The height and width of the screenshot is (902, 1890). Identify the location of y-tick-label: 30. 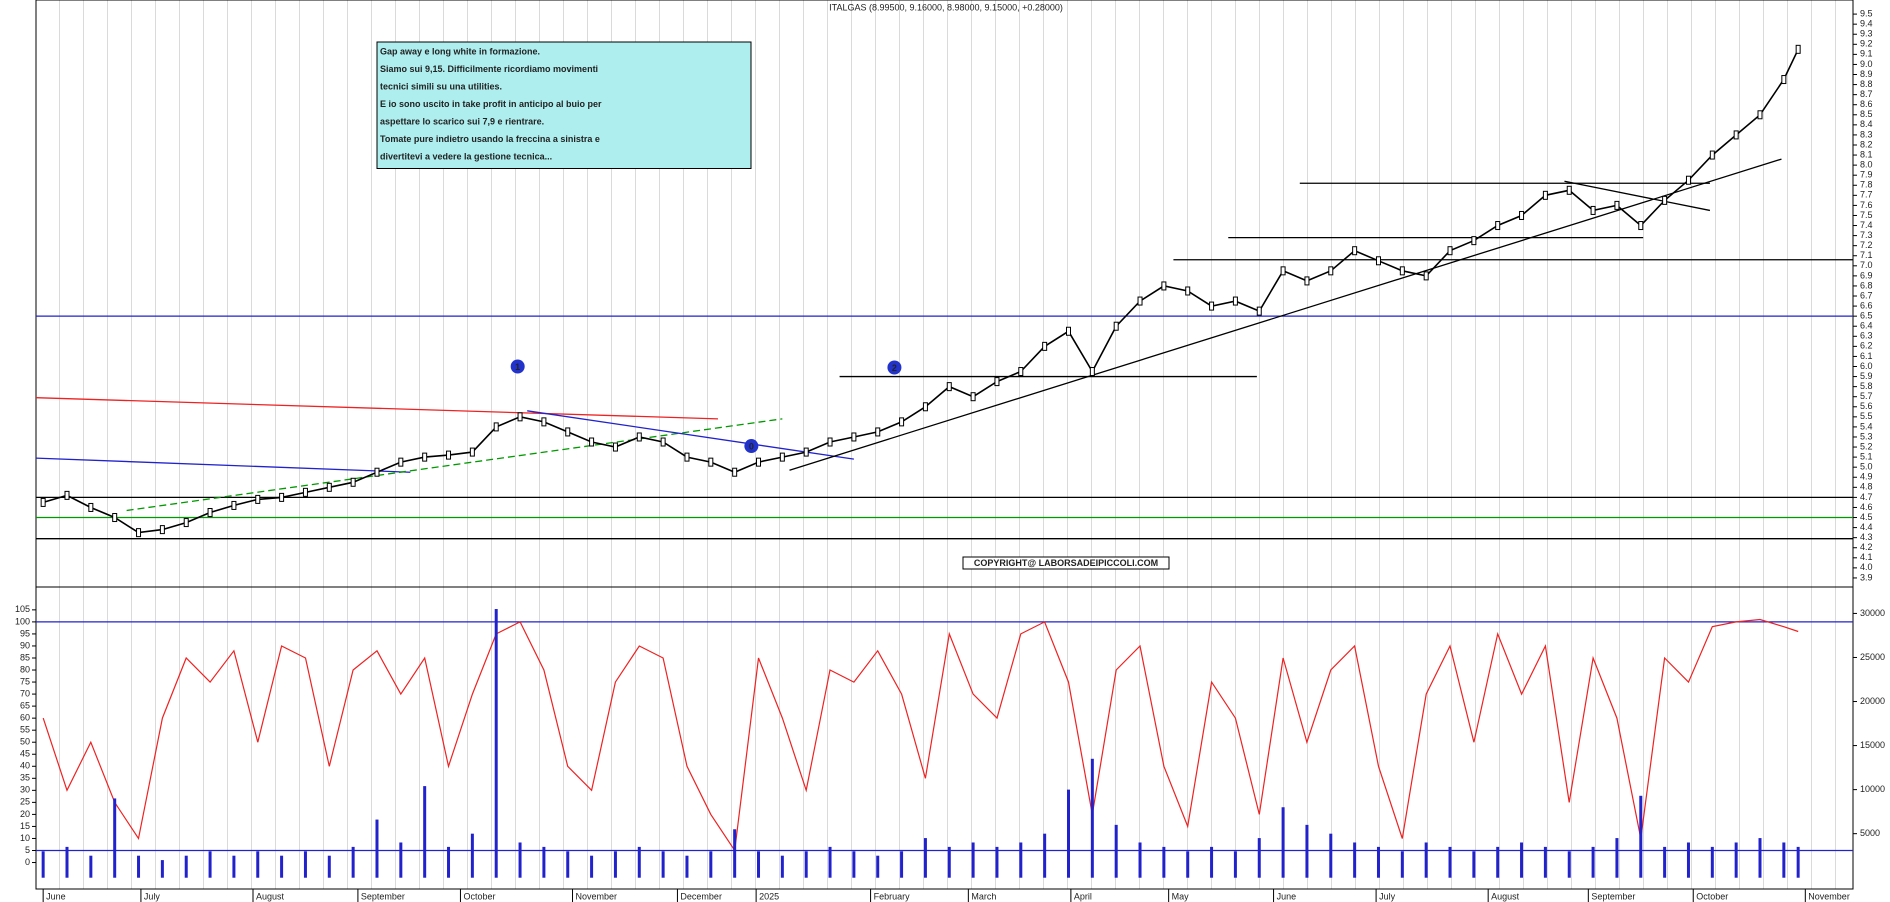
(25, 790).